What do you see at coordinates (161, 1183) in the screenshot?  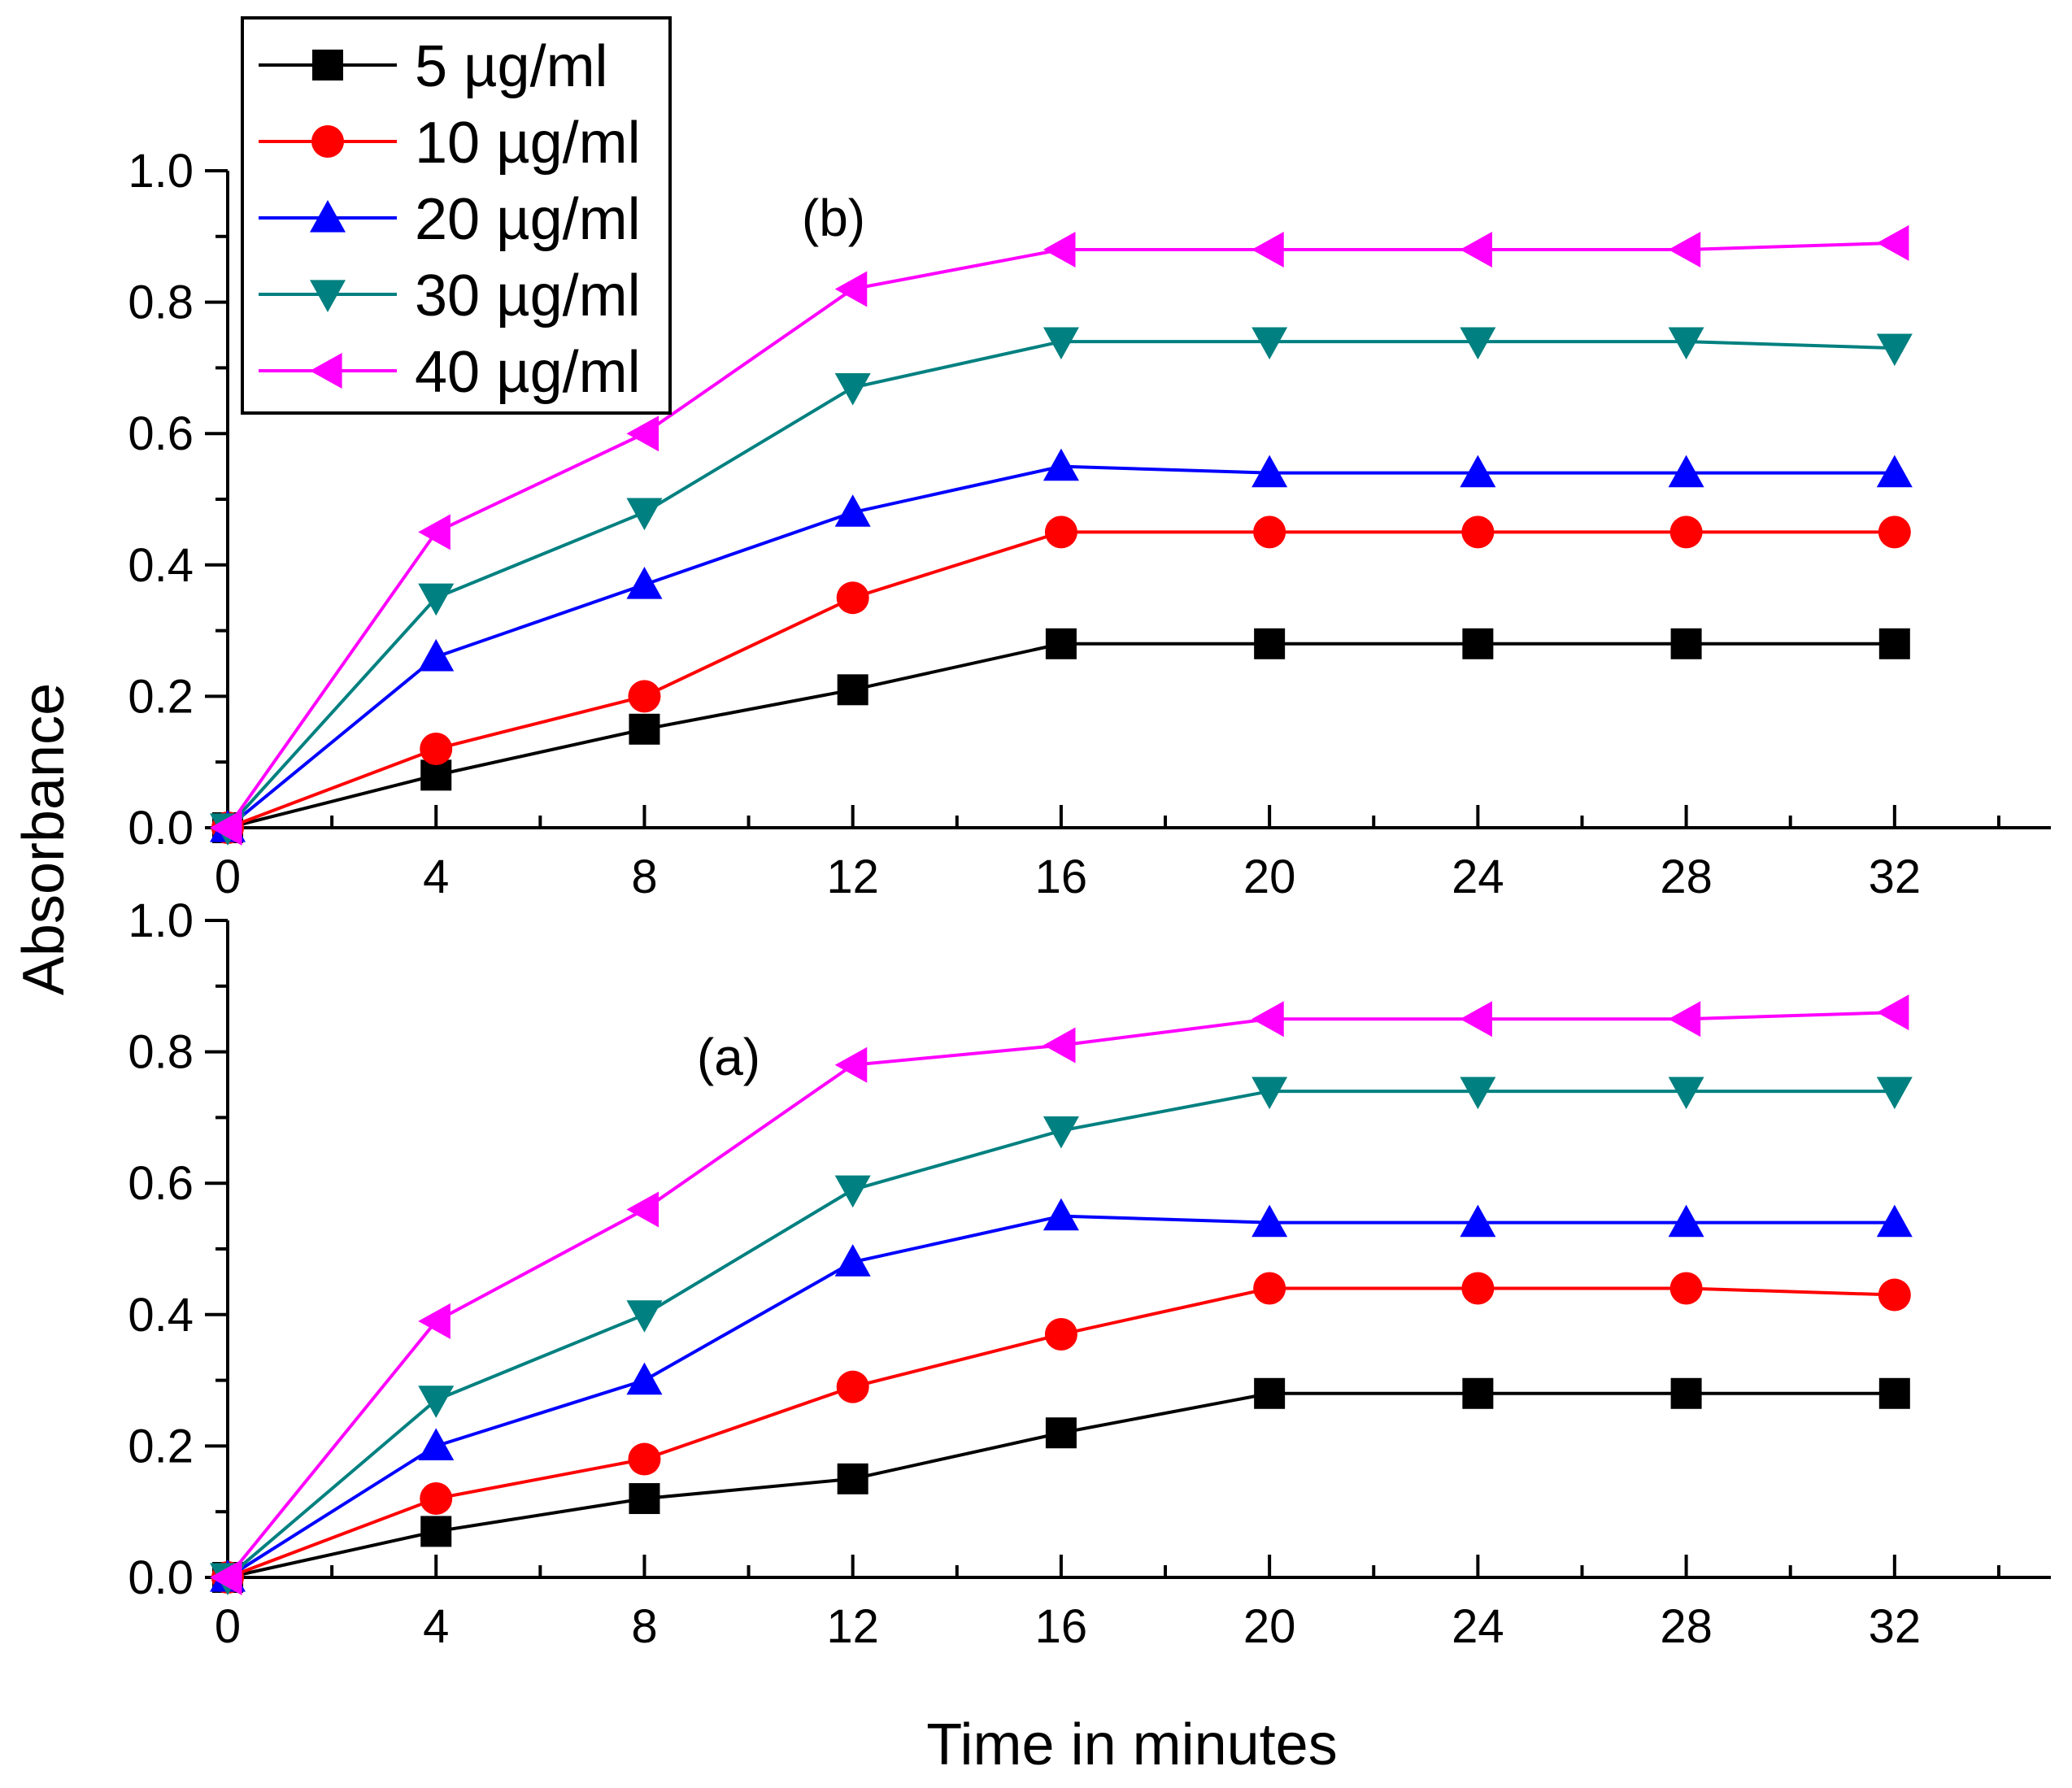 I see `y-tick-label: 0.6` at bounding box center [161, 1183].